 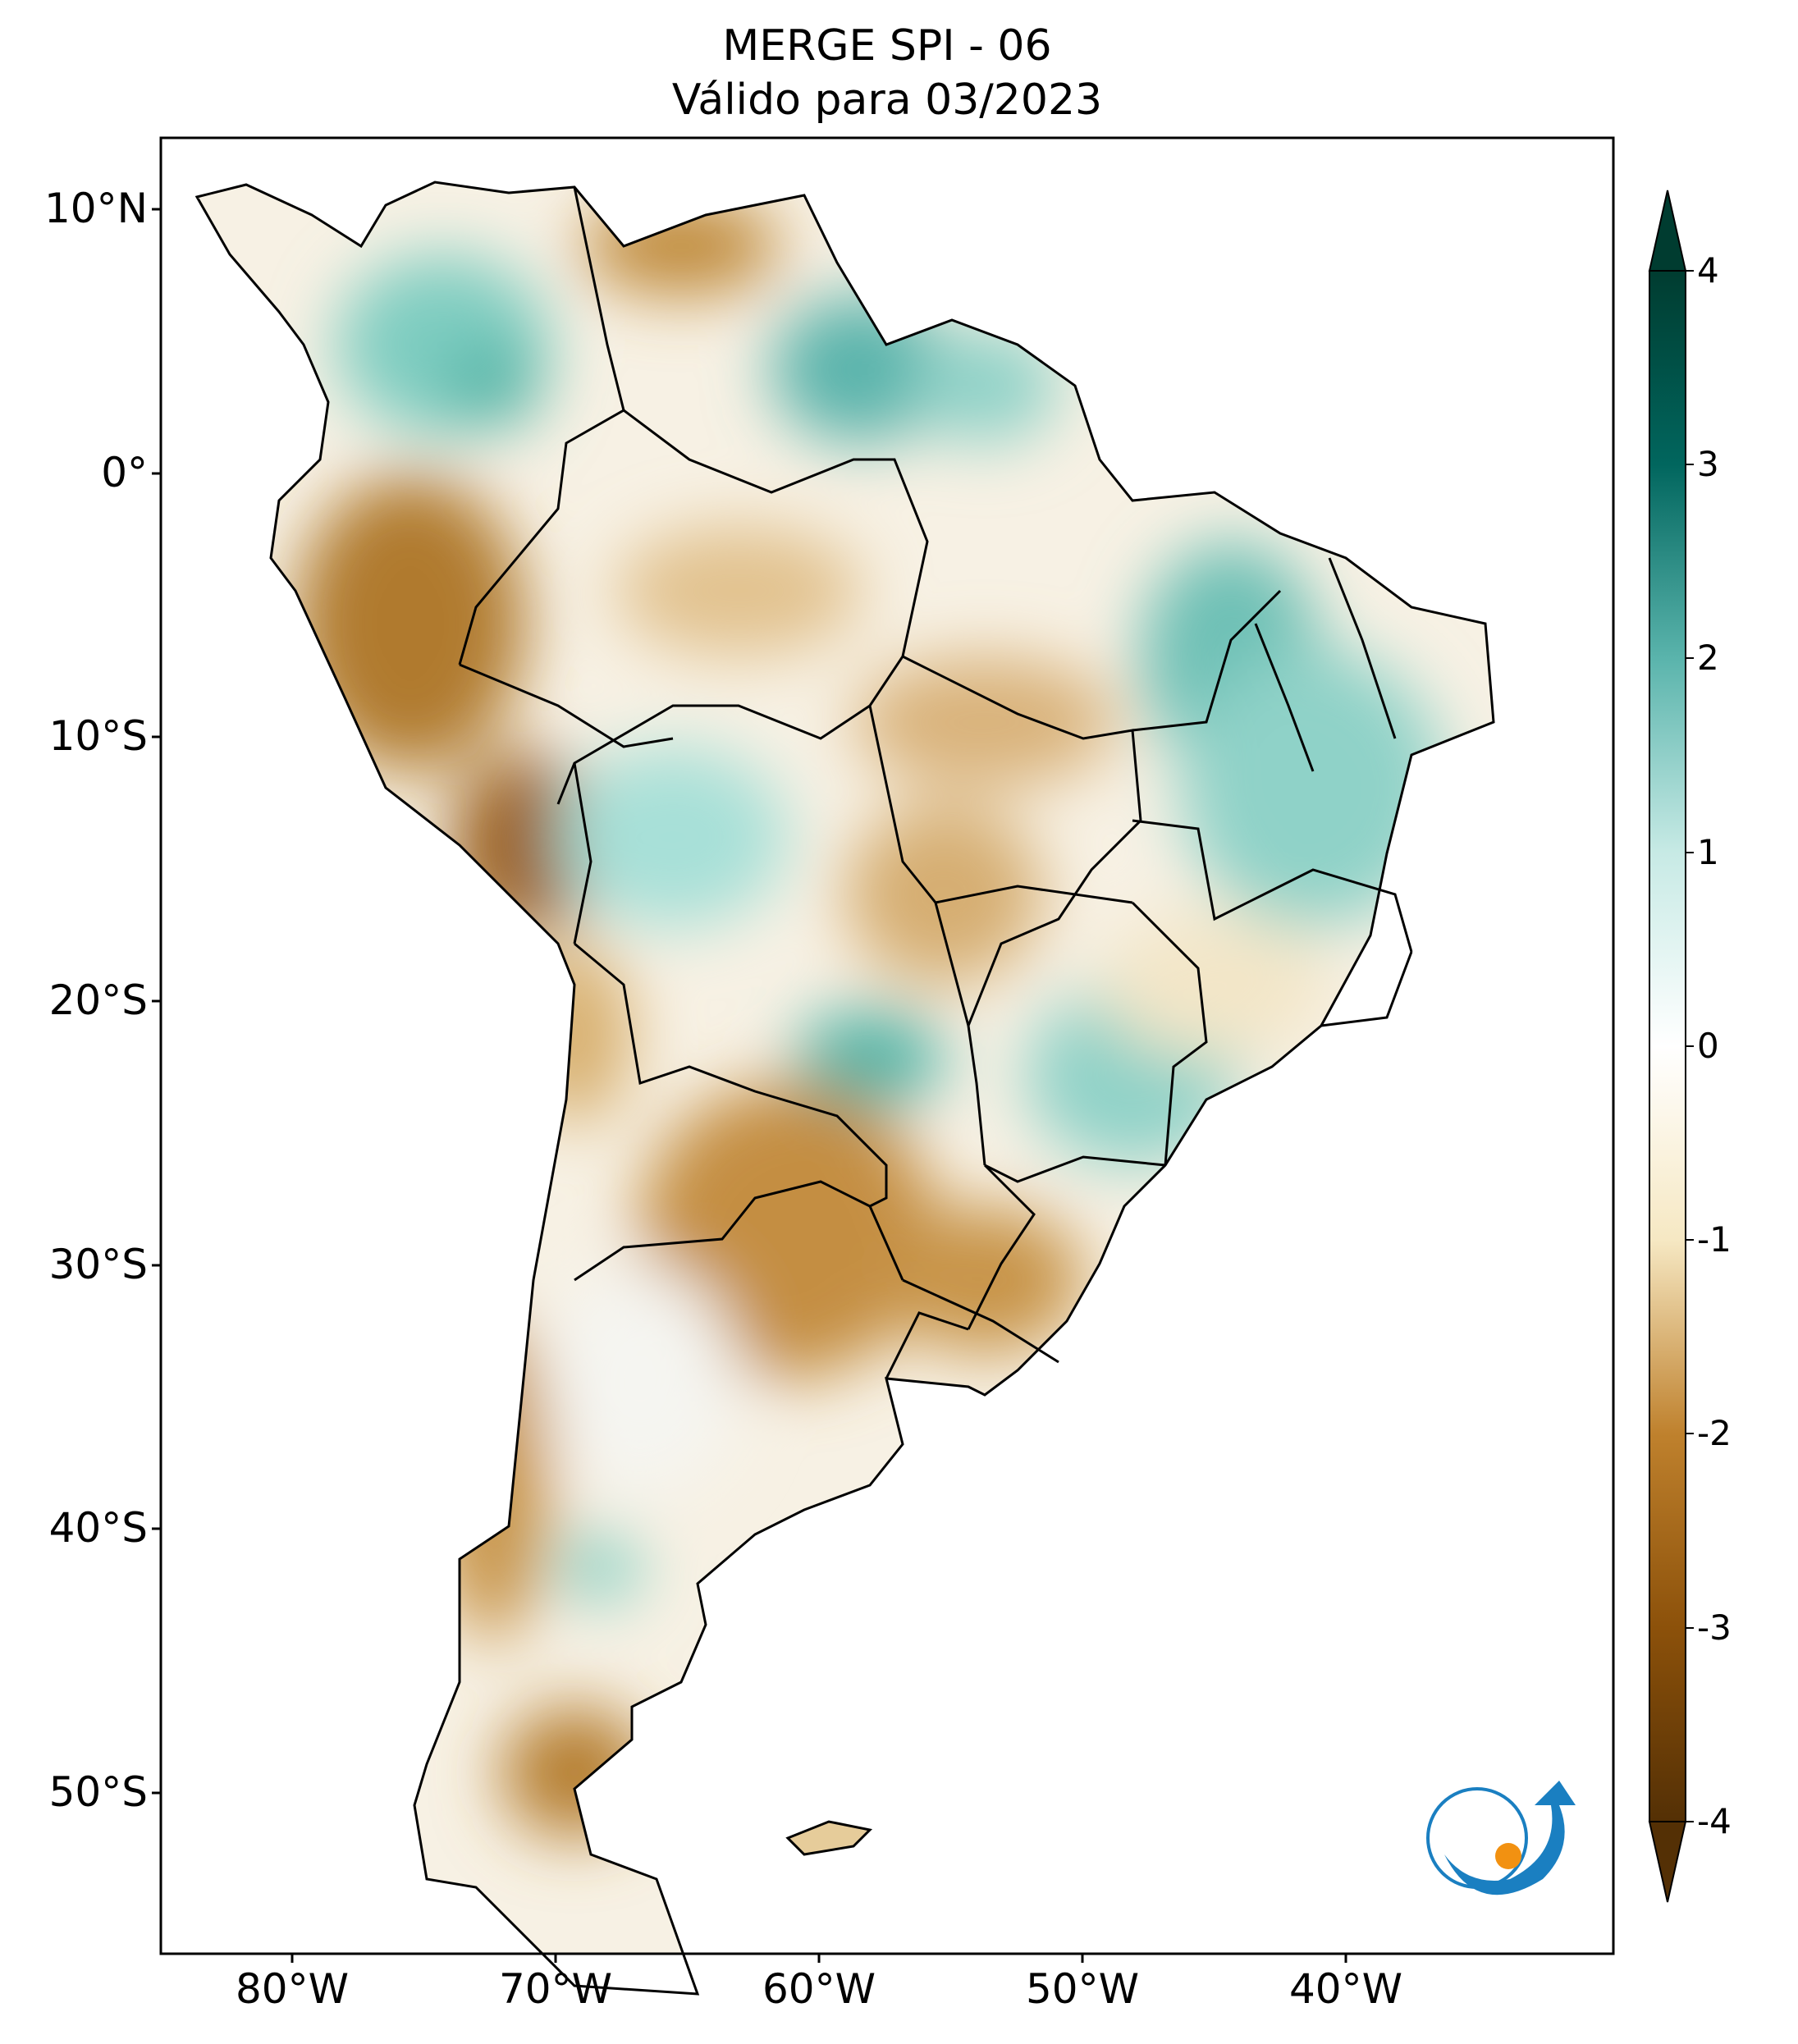 I want to click on colorbar-tick: 1, so click(x=1708, y=852).